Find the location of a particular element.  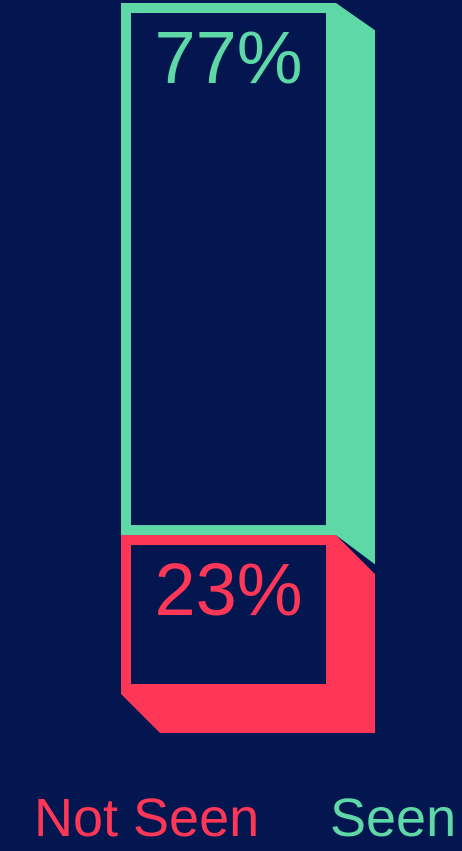

bar-segment-not-seen: 23% is located at coordinates (248, 634).